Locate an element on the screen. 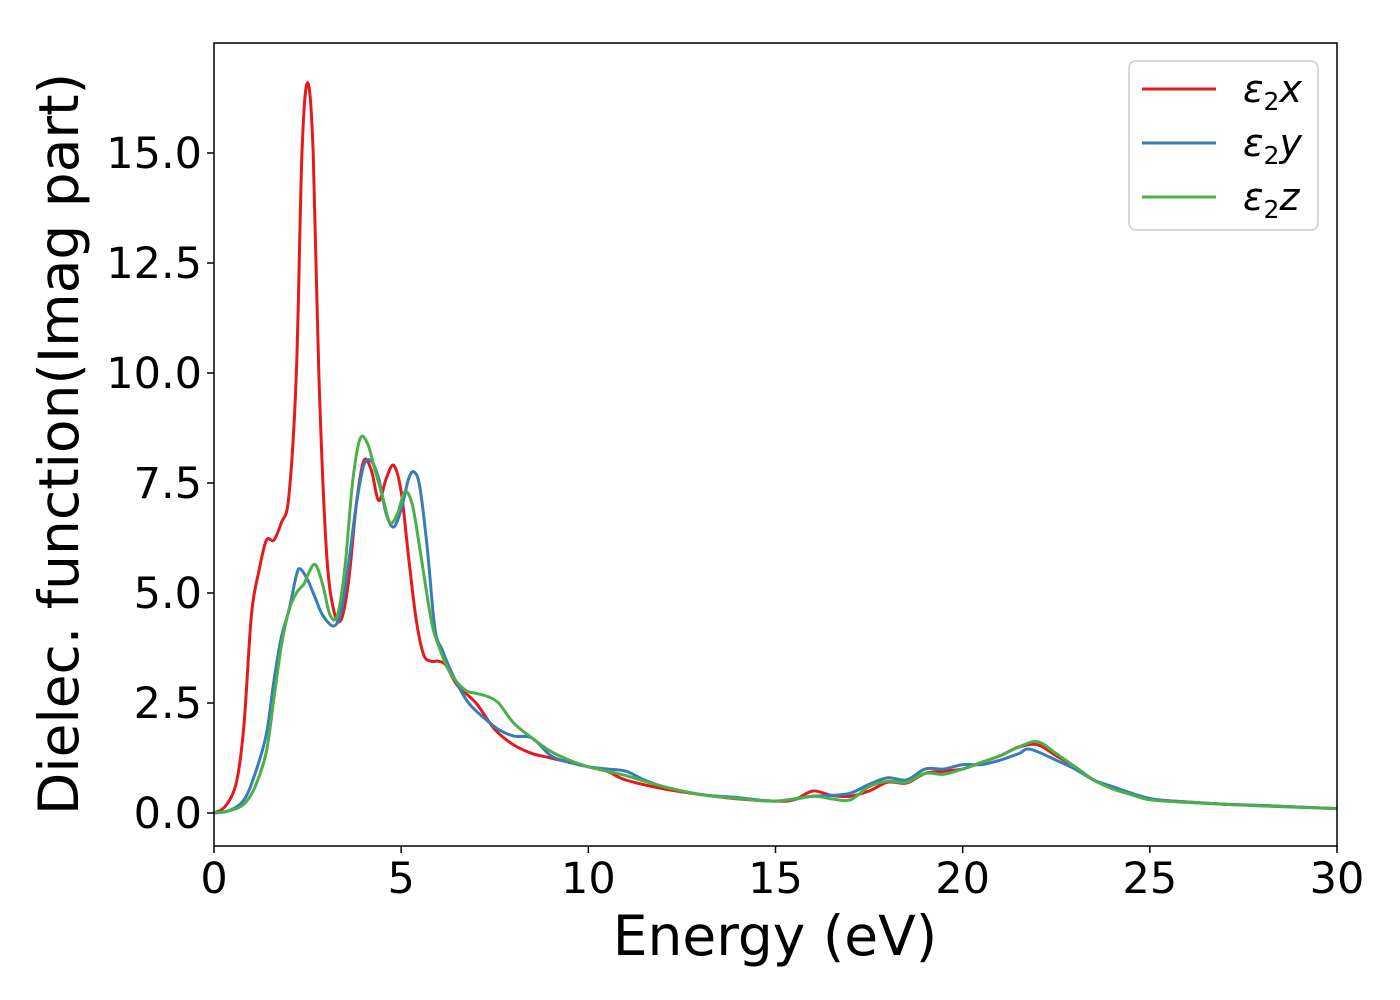 The image size is (1400, 1000). x-tick-label: 0 is located at coordinates (213, 879).